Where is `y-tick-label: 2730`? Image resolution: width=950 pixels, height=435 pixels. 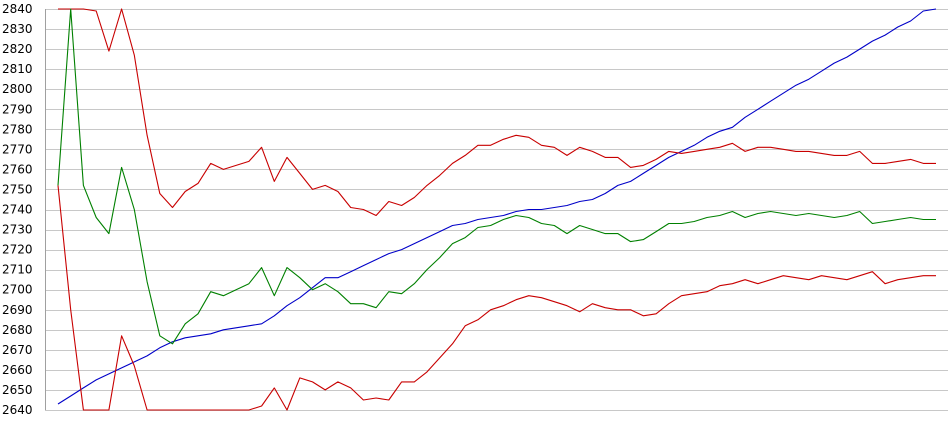 y-tick-label: 2730 is located at coordinates (17, 230).